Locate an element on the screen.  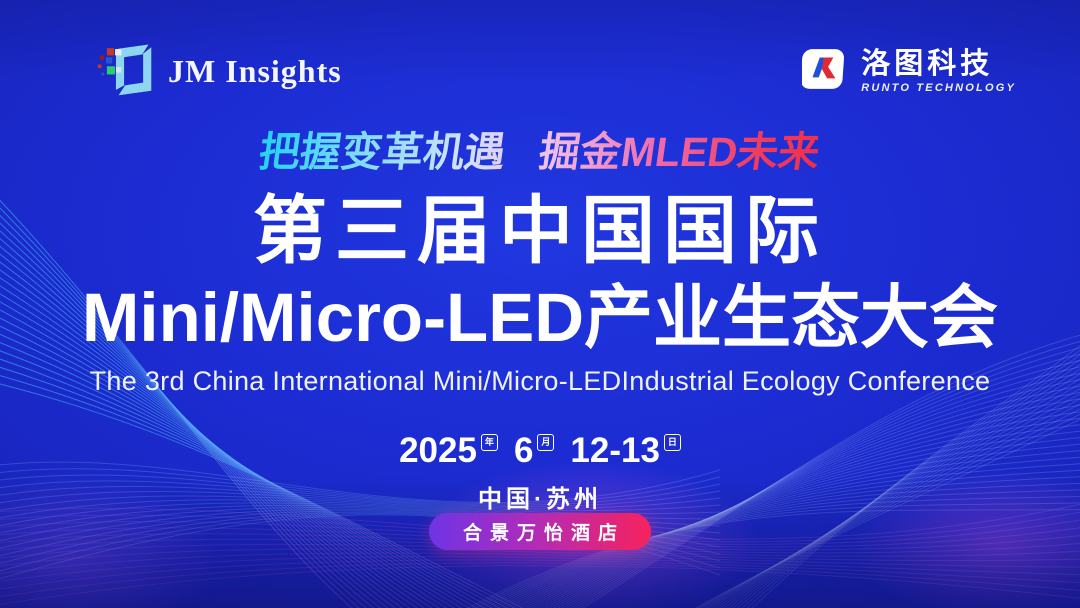
runto-r-tile-icon is located at coordinates (824, 71).